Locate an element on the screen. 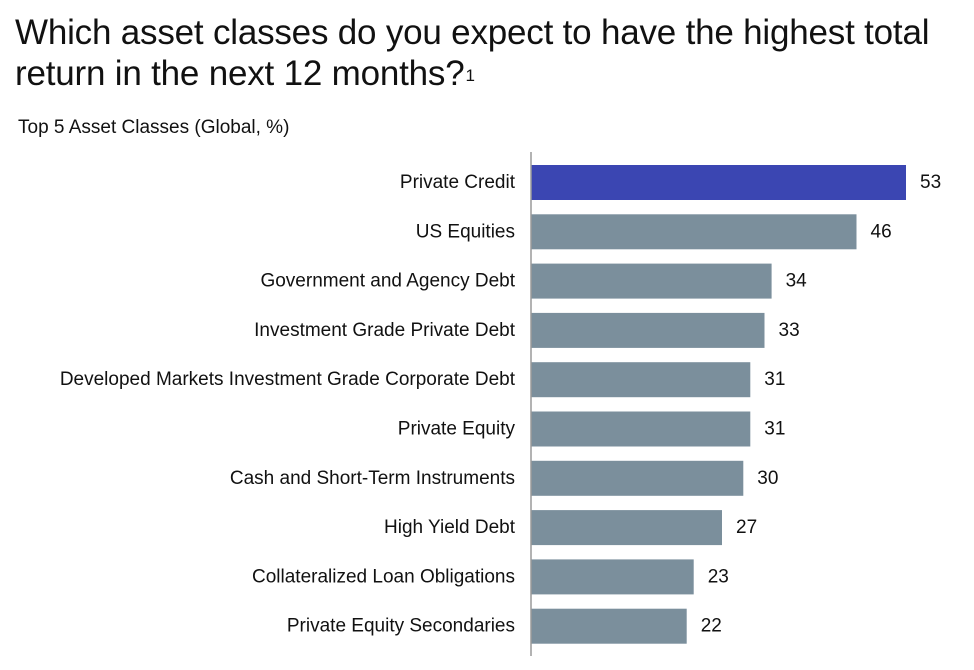 This screenshot has height=670, width=974. value-label-4: 33 is located at coordinates (789, 330).